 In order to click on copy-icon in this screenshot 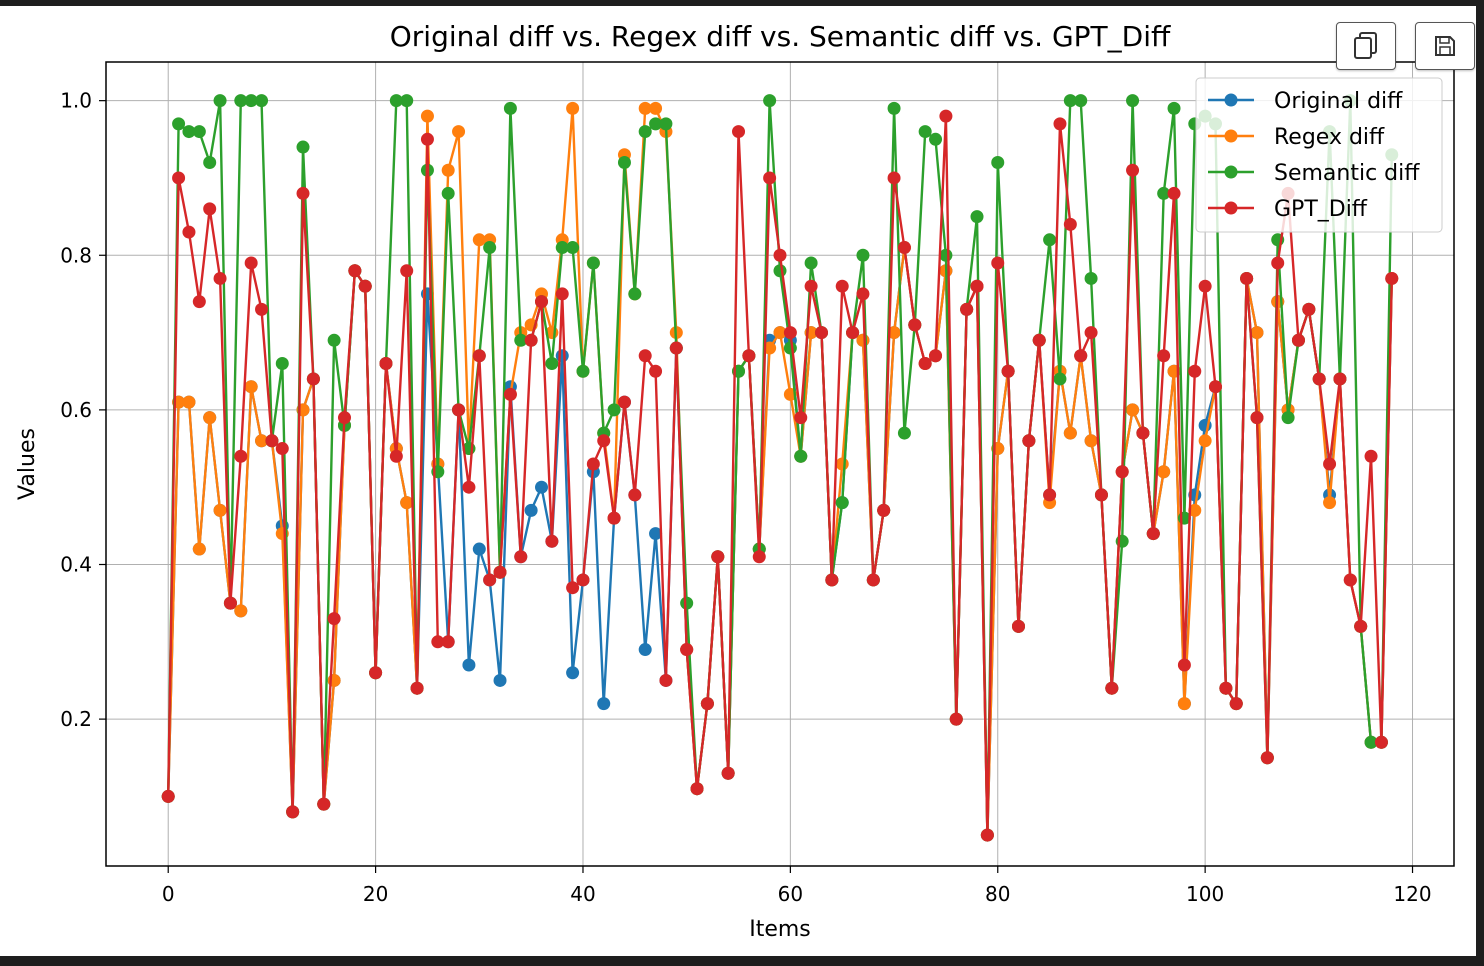, I will do `click(1365, 45)`.